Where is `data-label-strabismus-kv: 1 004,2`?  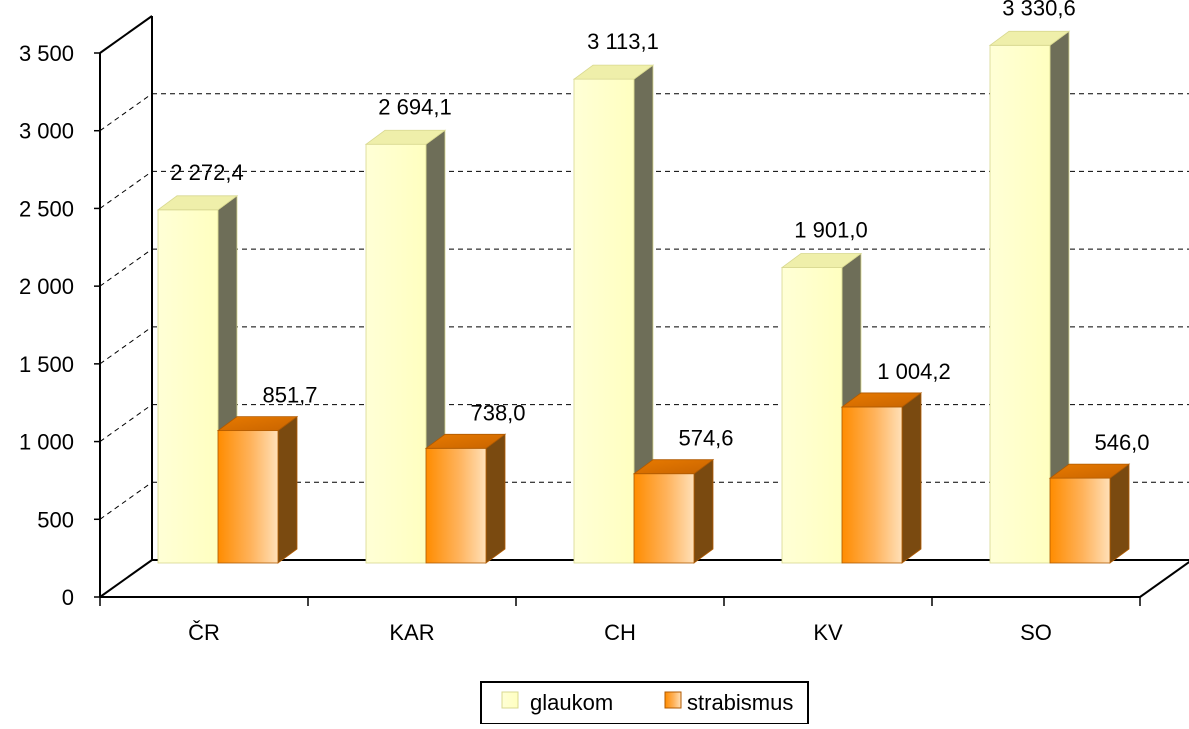 data-label-strabismus-kv: 1 004,2 is located at coordinates (913, 371).